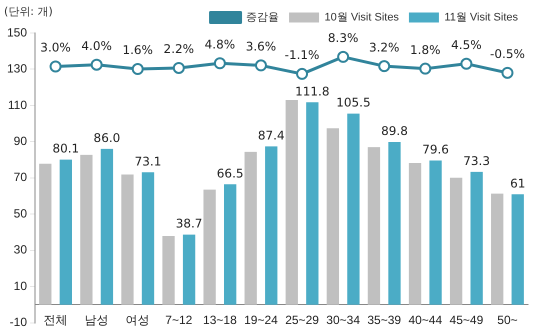  What do you see at coordinates (518, 183) in the screenshot?
I see `data-label: 61` at bounding box center [518, 183].